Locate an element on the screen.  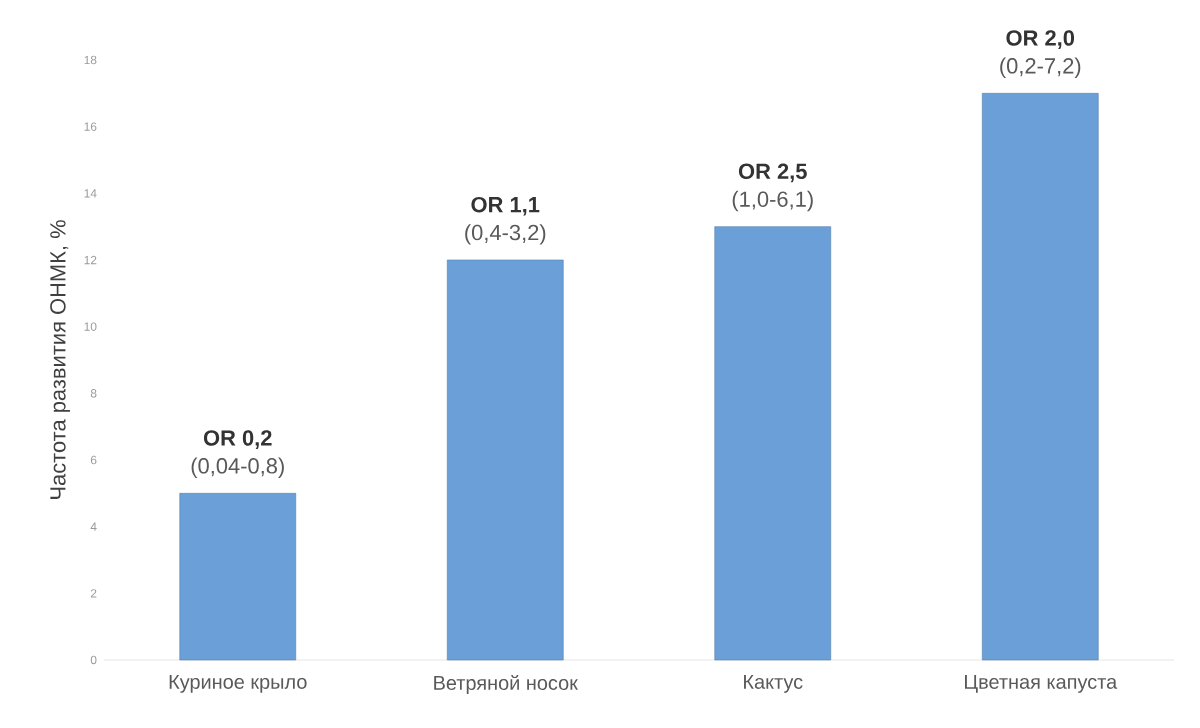
annotation: OR 2,0 is located at coordinates (1040, 39).